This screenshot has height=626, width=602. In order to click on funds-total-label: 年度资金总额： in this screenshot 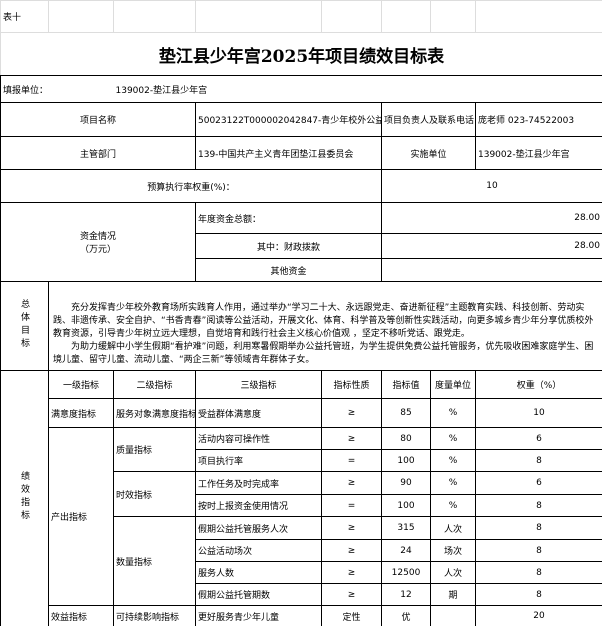, I will do `click(288, 218)`.